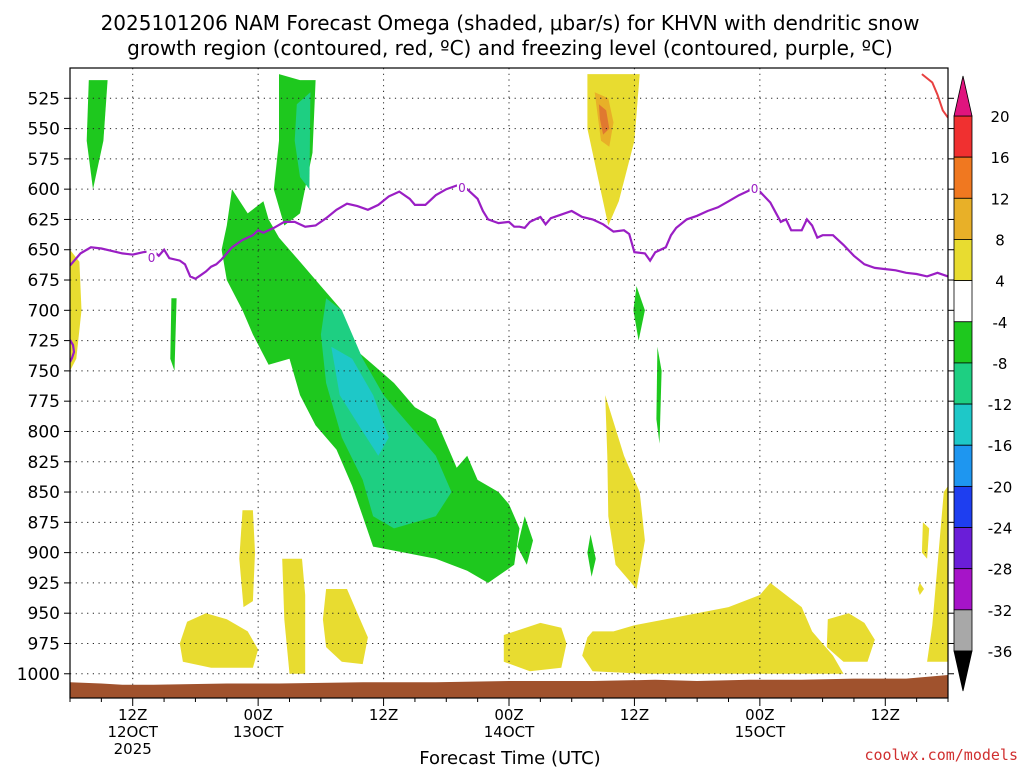 This screenshot has height=768, width=1024. Describe the element at coordinates (133, 749) in the screenshot. I see `x-tick-year: 2025` at that location.